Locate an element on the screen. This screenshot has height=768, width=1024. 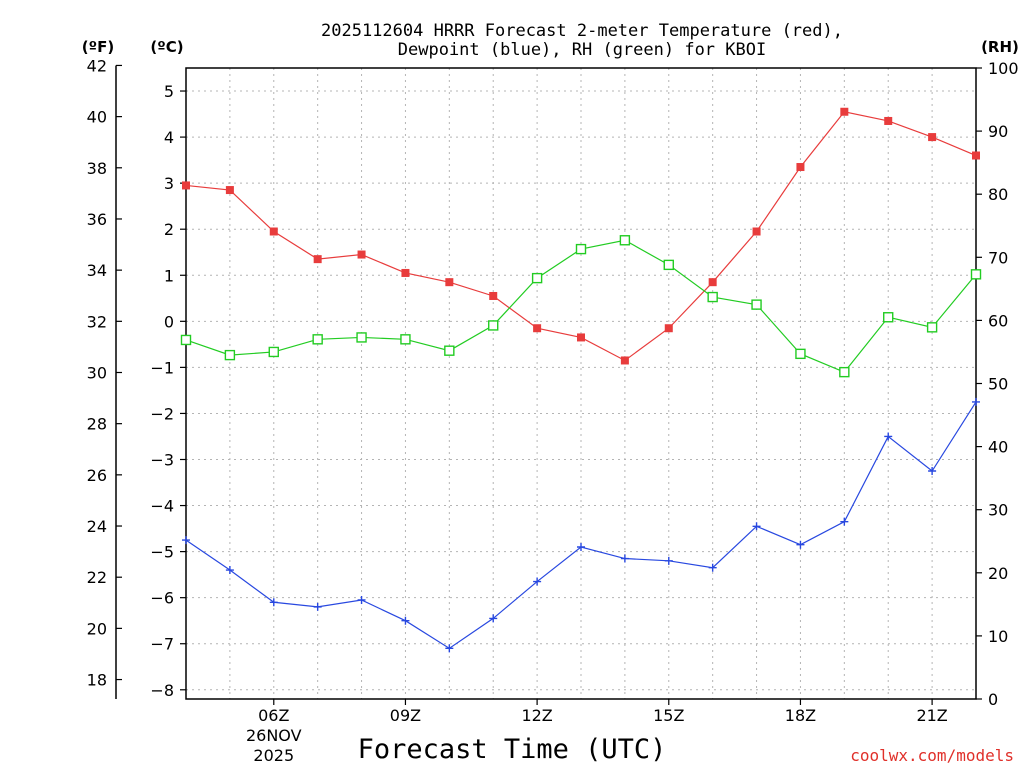
celsius-tick-label: −3 is located at coordinates (162, 459).